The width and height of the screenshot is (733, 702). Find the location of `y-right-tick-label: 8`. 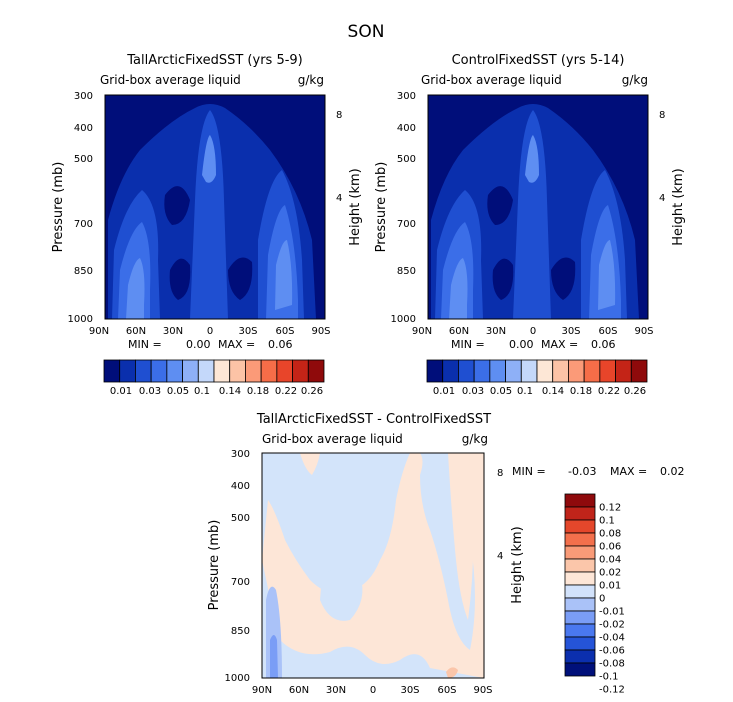

y-right-tick-label: 8 is located at coordinates (662, 115).